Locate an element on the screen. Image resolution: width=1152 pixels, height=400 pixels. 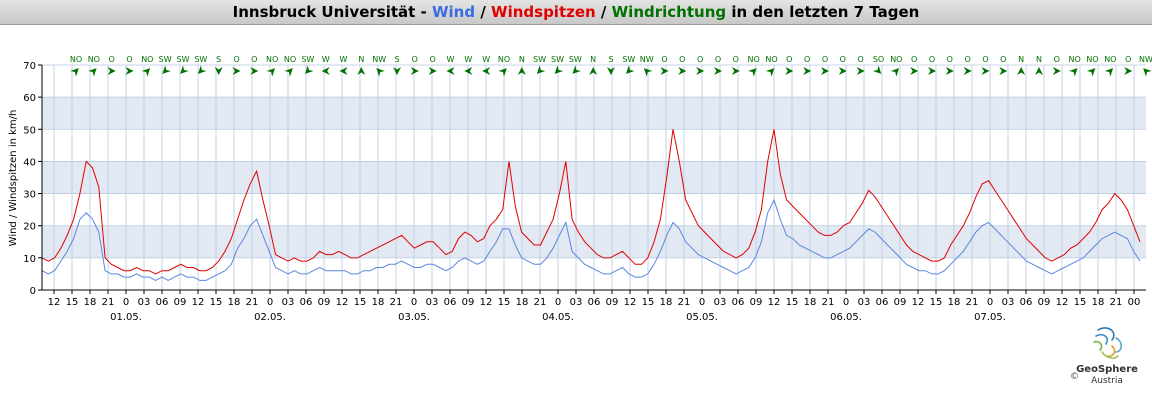
title-direction: Windrichtung is located at coordinates (669, 12).